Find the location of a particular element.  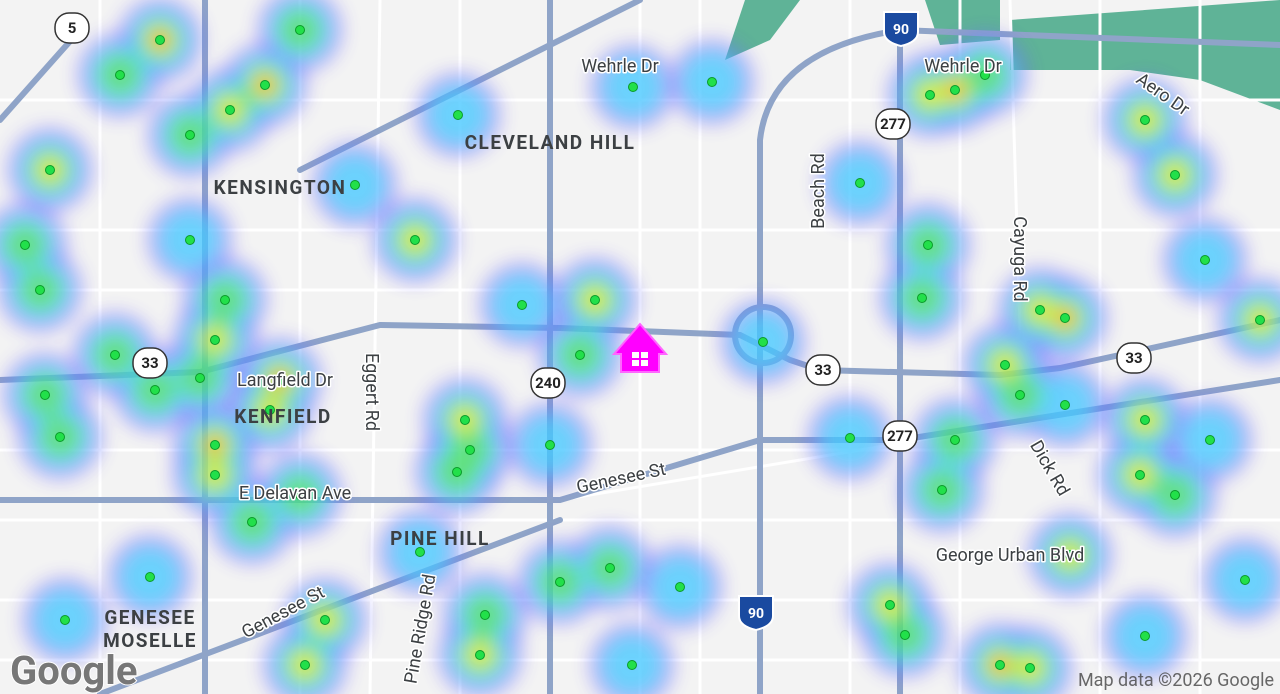

shield-label: 240 is located at coordinates (548, 383).